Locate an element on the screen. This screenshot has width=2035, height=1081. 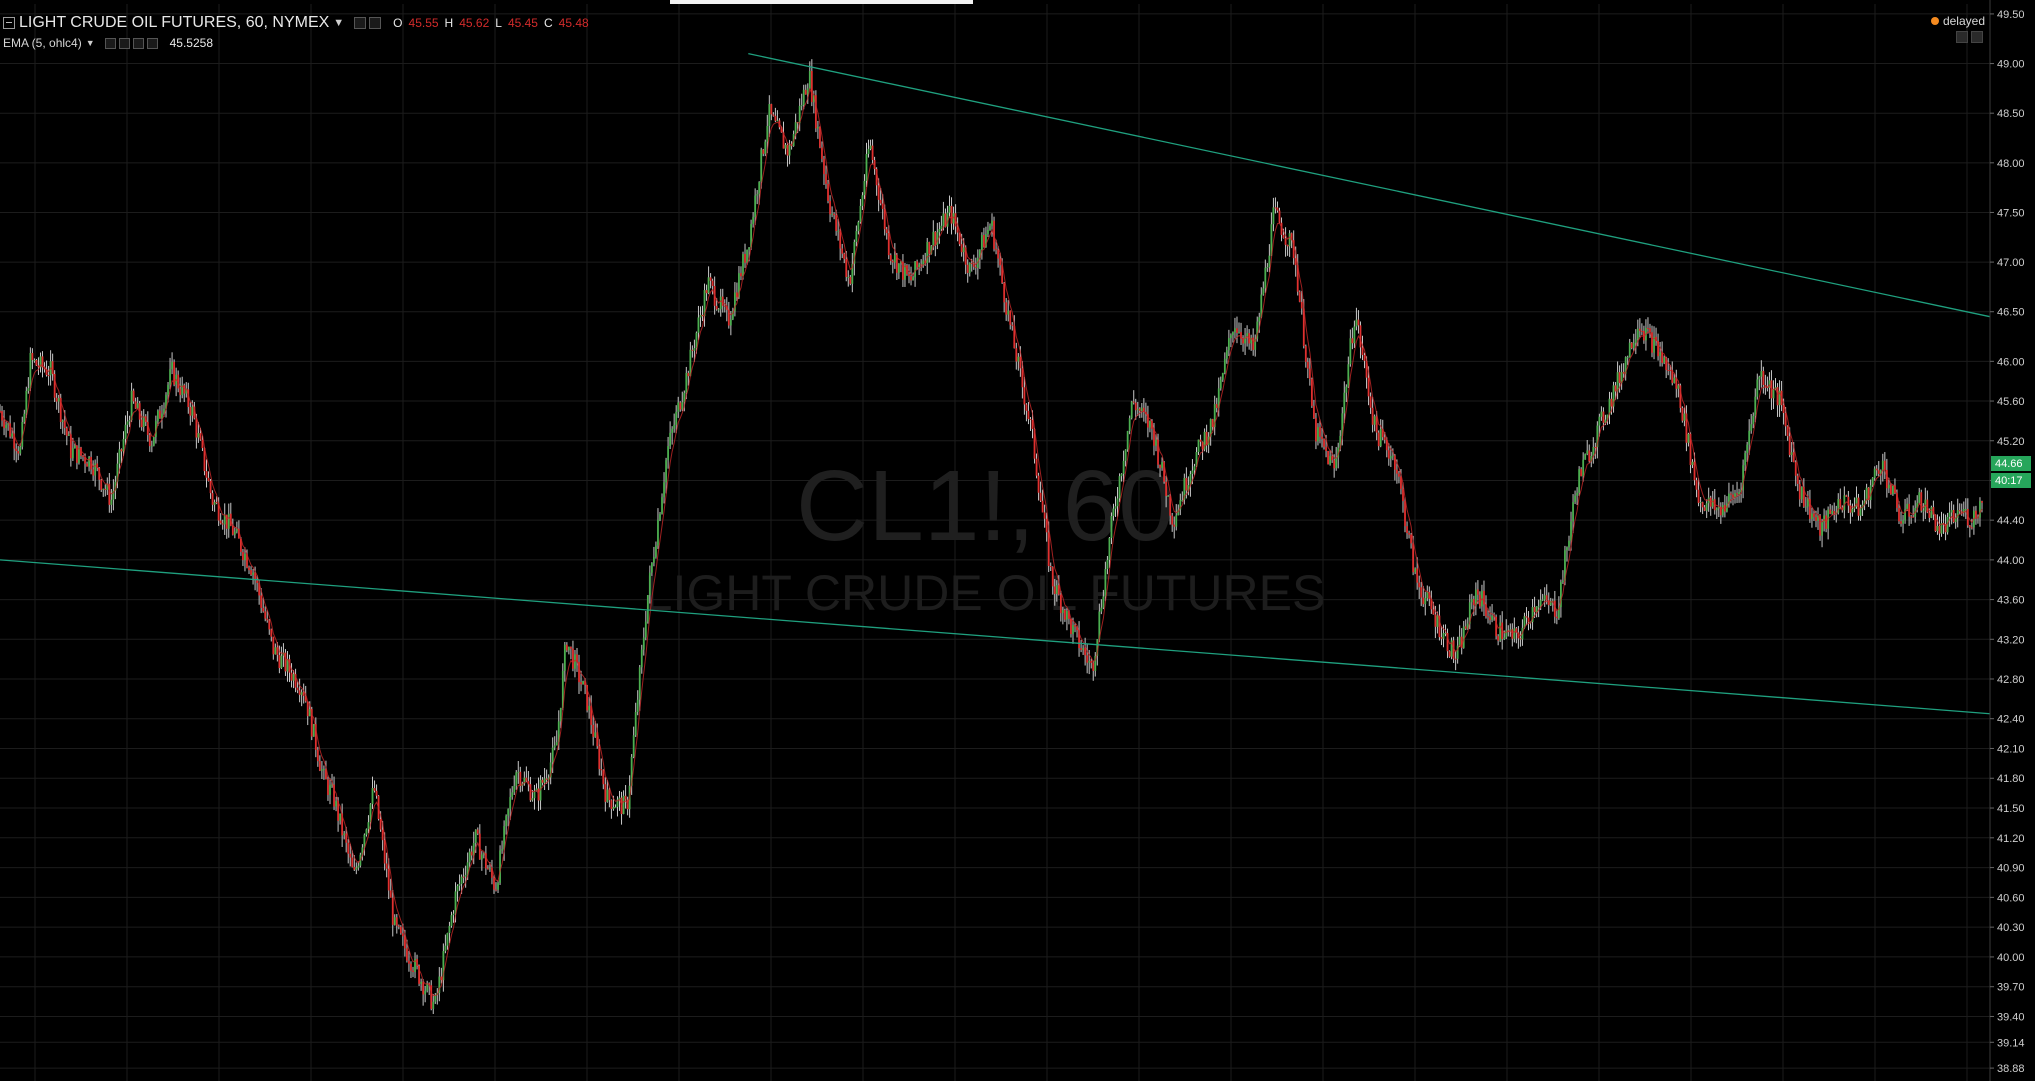
more-icon is located at coordinates (138, 43).